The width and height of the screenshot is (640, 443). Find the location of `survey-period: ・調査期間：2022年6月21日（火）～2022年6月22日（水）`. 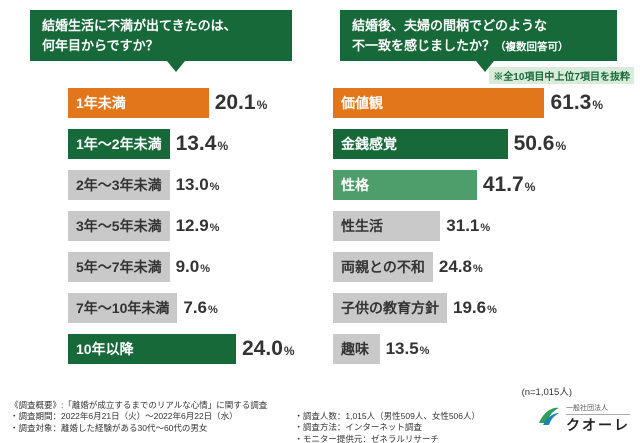

survey-period: ・調査期間：2022年6月21日（火）～2022年6月22日（水） is located at coordinates (124, 416).